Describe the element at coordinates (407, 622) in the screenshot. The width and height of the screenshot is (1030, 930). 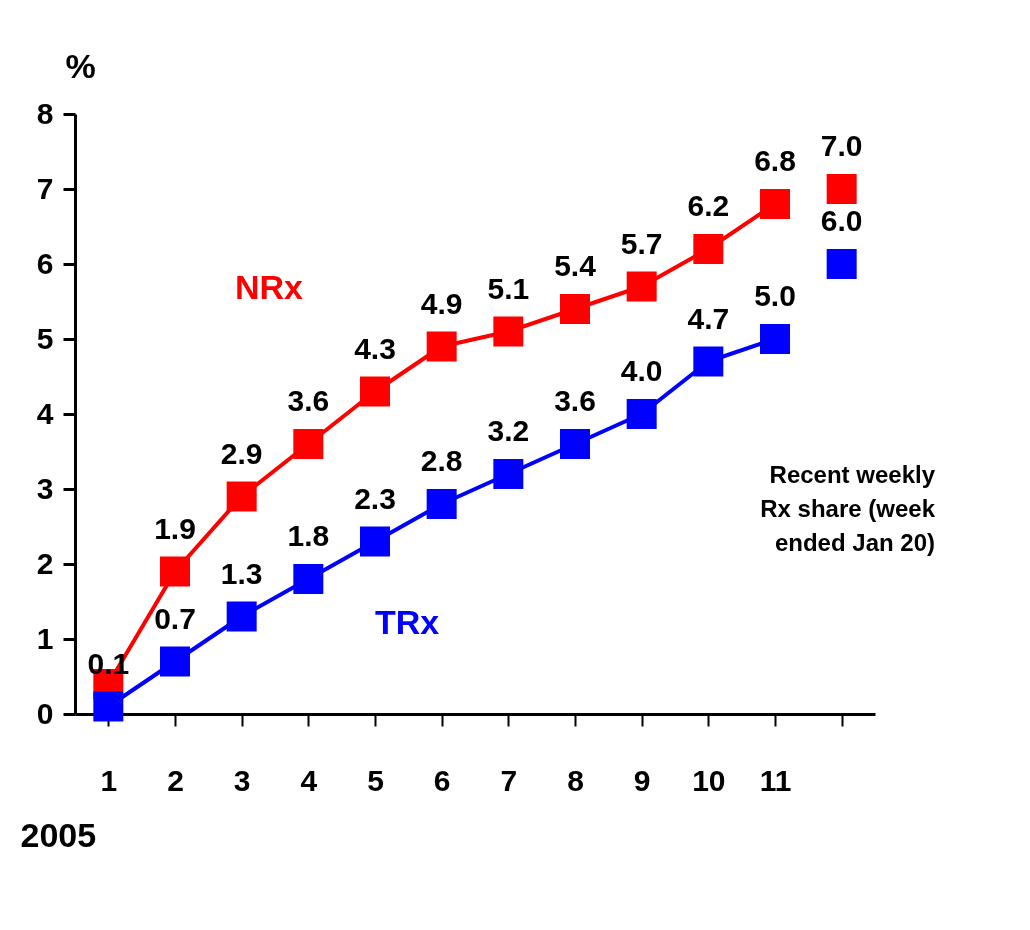
I see `series-label: TRx` at that location.